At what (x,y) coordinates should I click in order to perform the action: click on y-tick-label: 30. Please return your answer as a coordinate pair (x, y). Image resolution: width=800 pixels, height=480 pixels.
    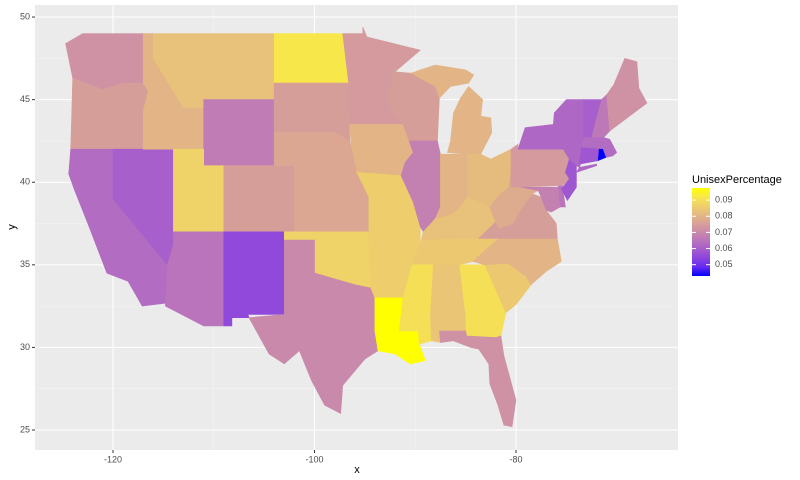
    Looking at the image, I should click on (25, 347).